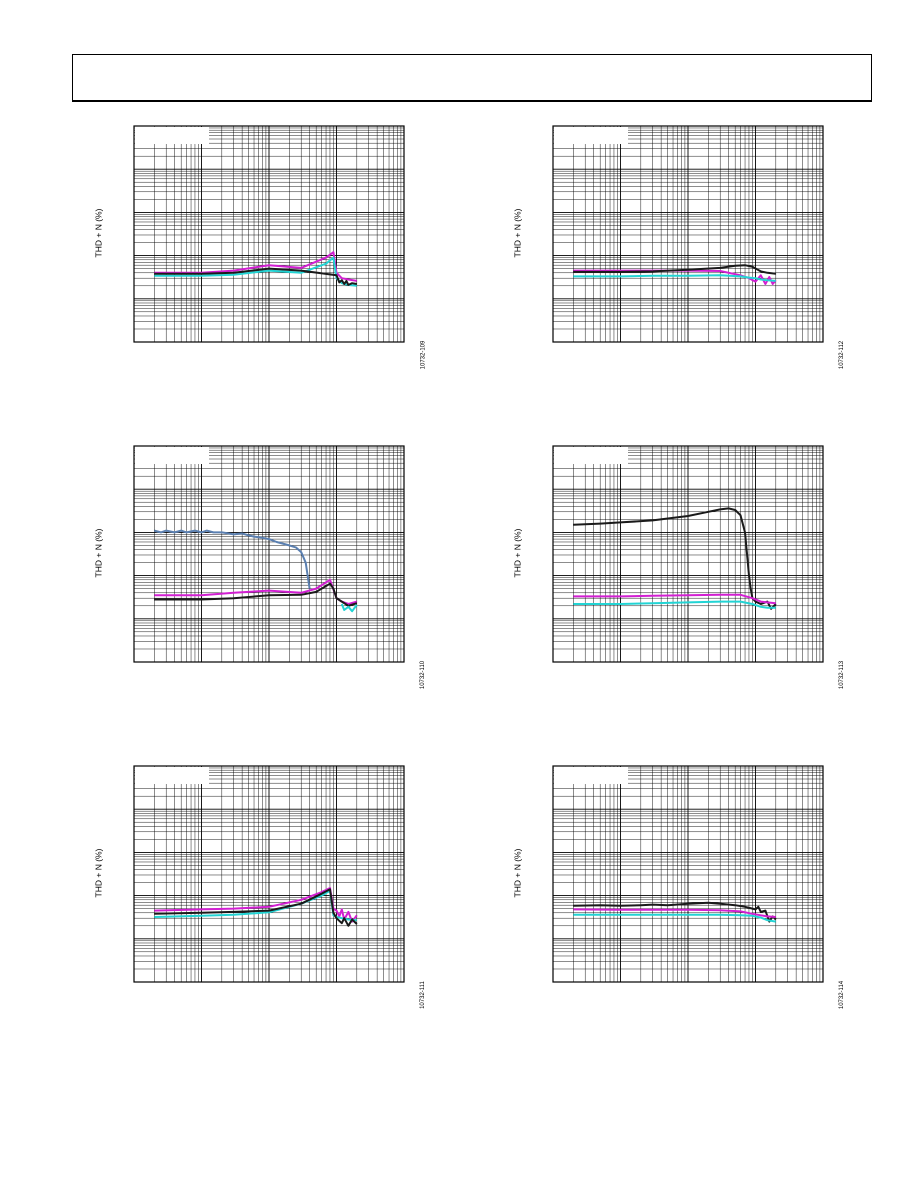 Image resolution: width=918 pixels, height=1188 pixels. Describe the element at coordinates (842, 355) in the screenshot. I see `figure-number: 10732-112` at that location.